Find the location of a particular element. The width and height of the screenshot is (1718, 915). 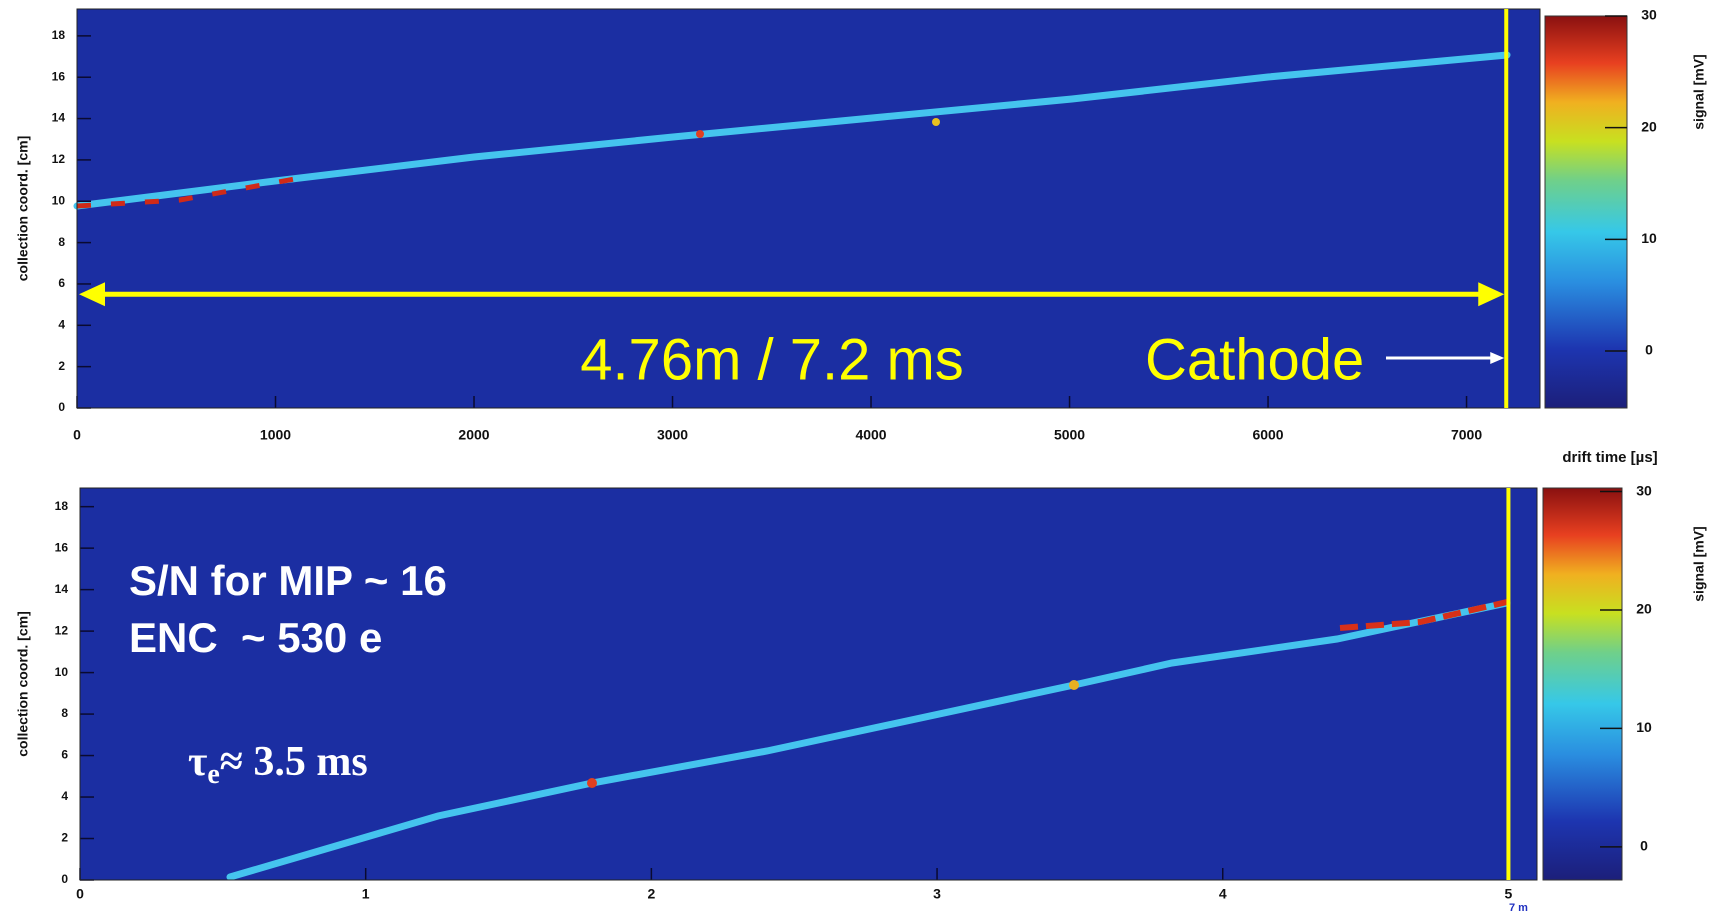

x-tick-label: 1000 is located at coordinates (275, 435).